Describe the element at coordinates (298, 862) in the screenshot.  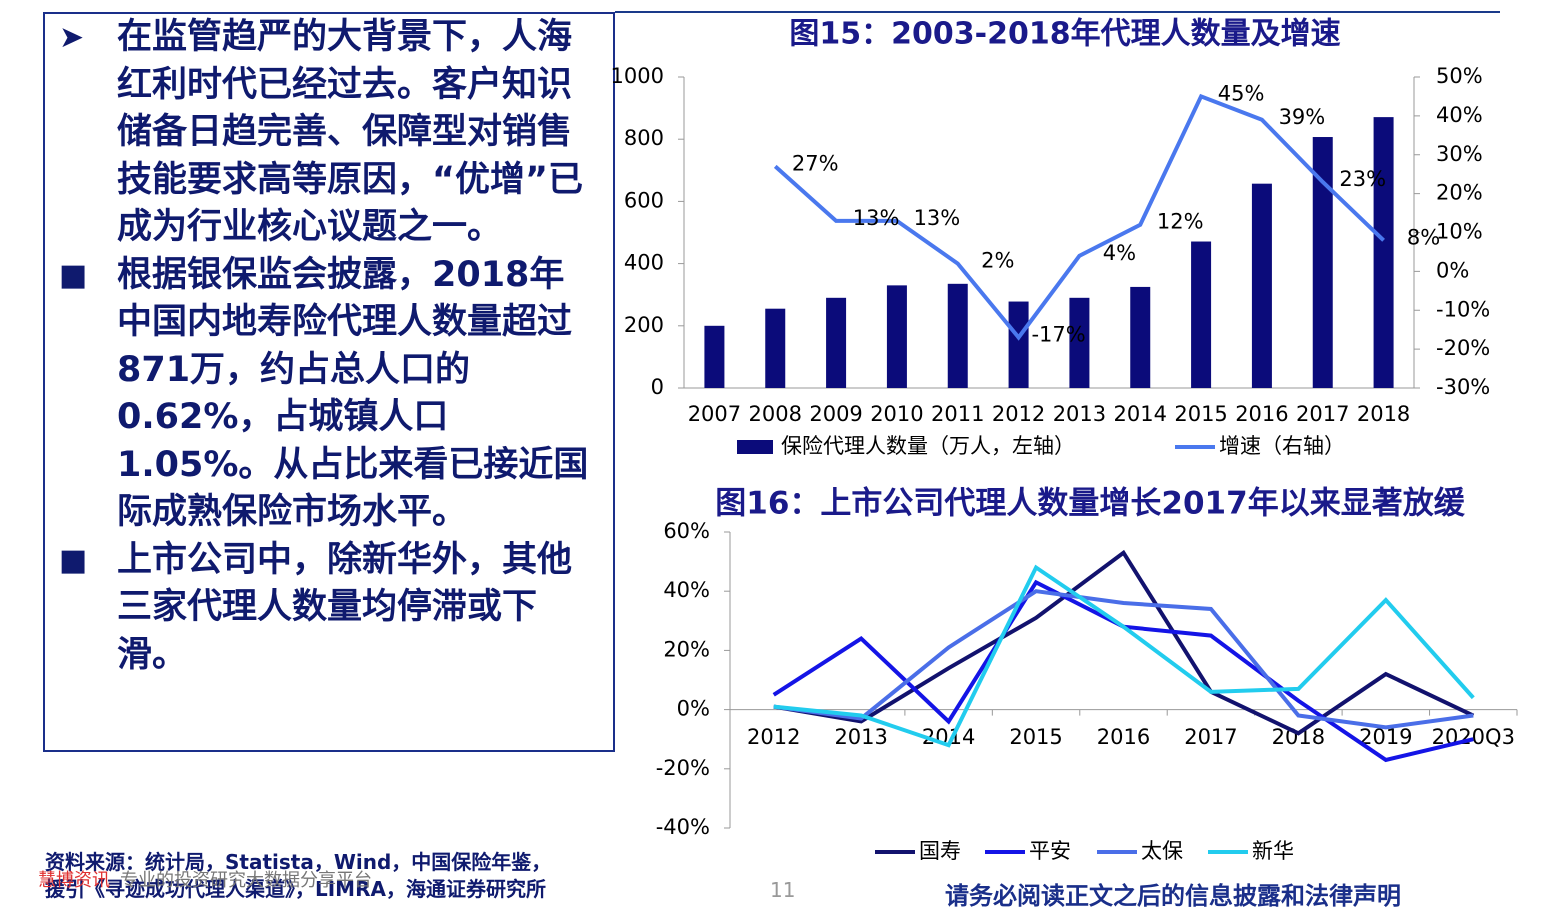
I see `source-line: 资料来源：统计局，Statista，Wind，中国保险年鉴，` at that location.